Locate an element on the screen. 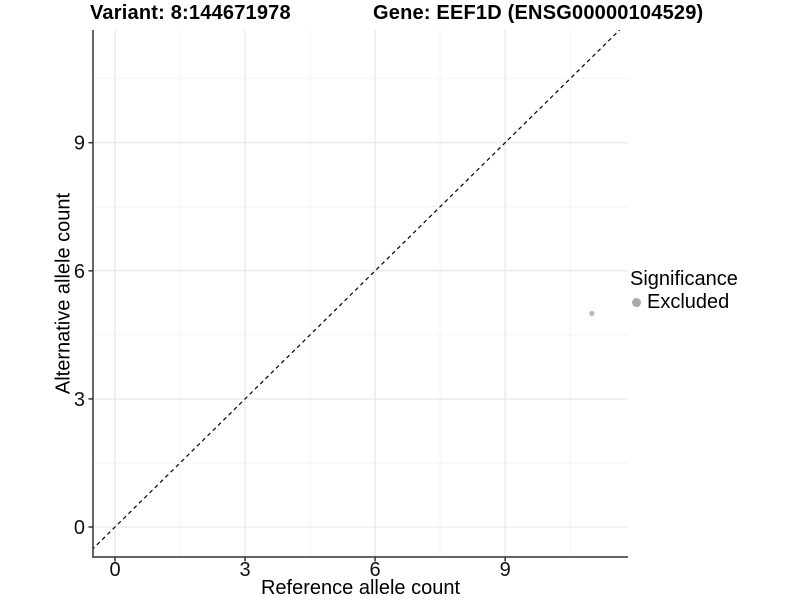  x-axis-title: Reference allele count is located at coordinates (360, 588).